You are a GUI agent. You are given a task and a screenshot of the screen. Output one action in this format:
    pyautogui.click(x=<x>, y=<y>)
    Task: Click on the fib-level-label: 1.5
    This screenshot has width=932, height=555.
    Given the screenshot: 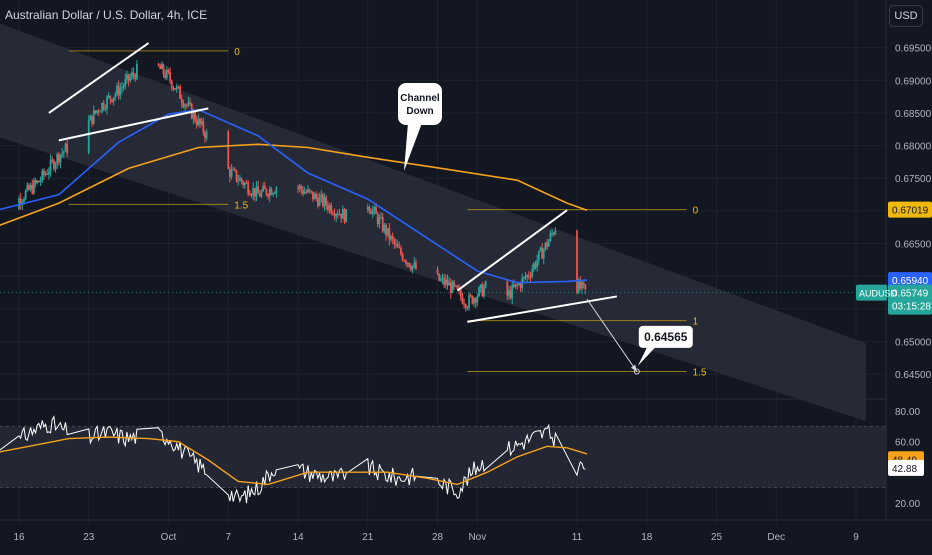 What is the action you would take?
    pyautogui.click(x=700, y=373)
    